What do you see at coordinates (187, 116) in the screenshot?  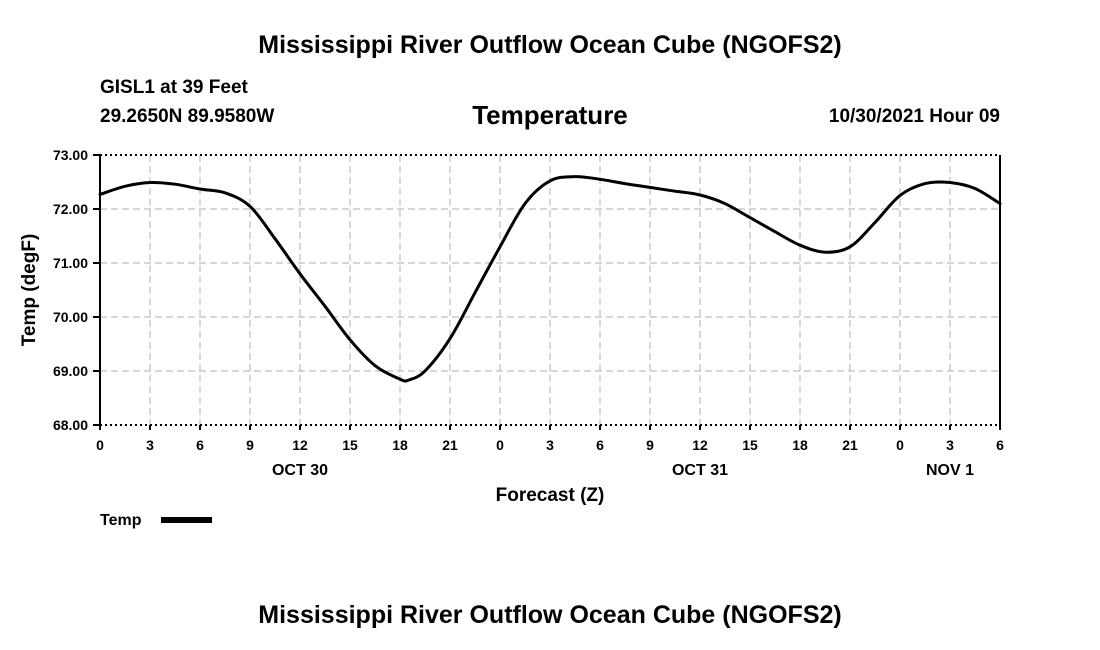 I see `station-coordinates: 29.2650N 89.9580W` at bounding box center [187, 116].